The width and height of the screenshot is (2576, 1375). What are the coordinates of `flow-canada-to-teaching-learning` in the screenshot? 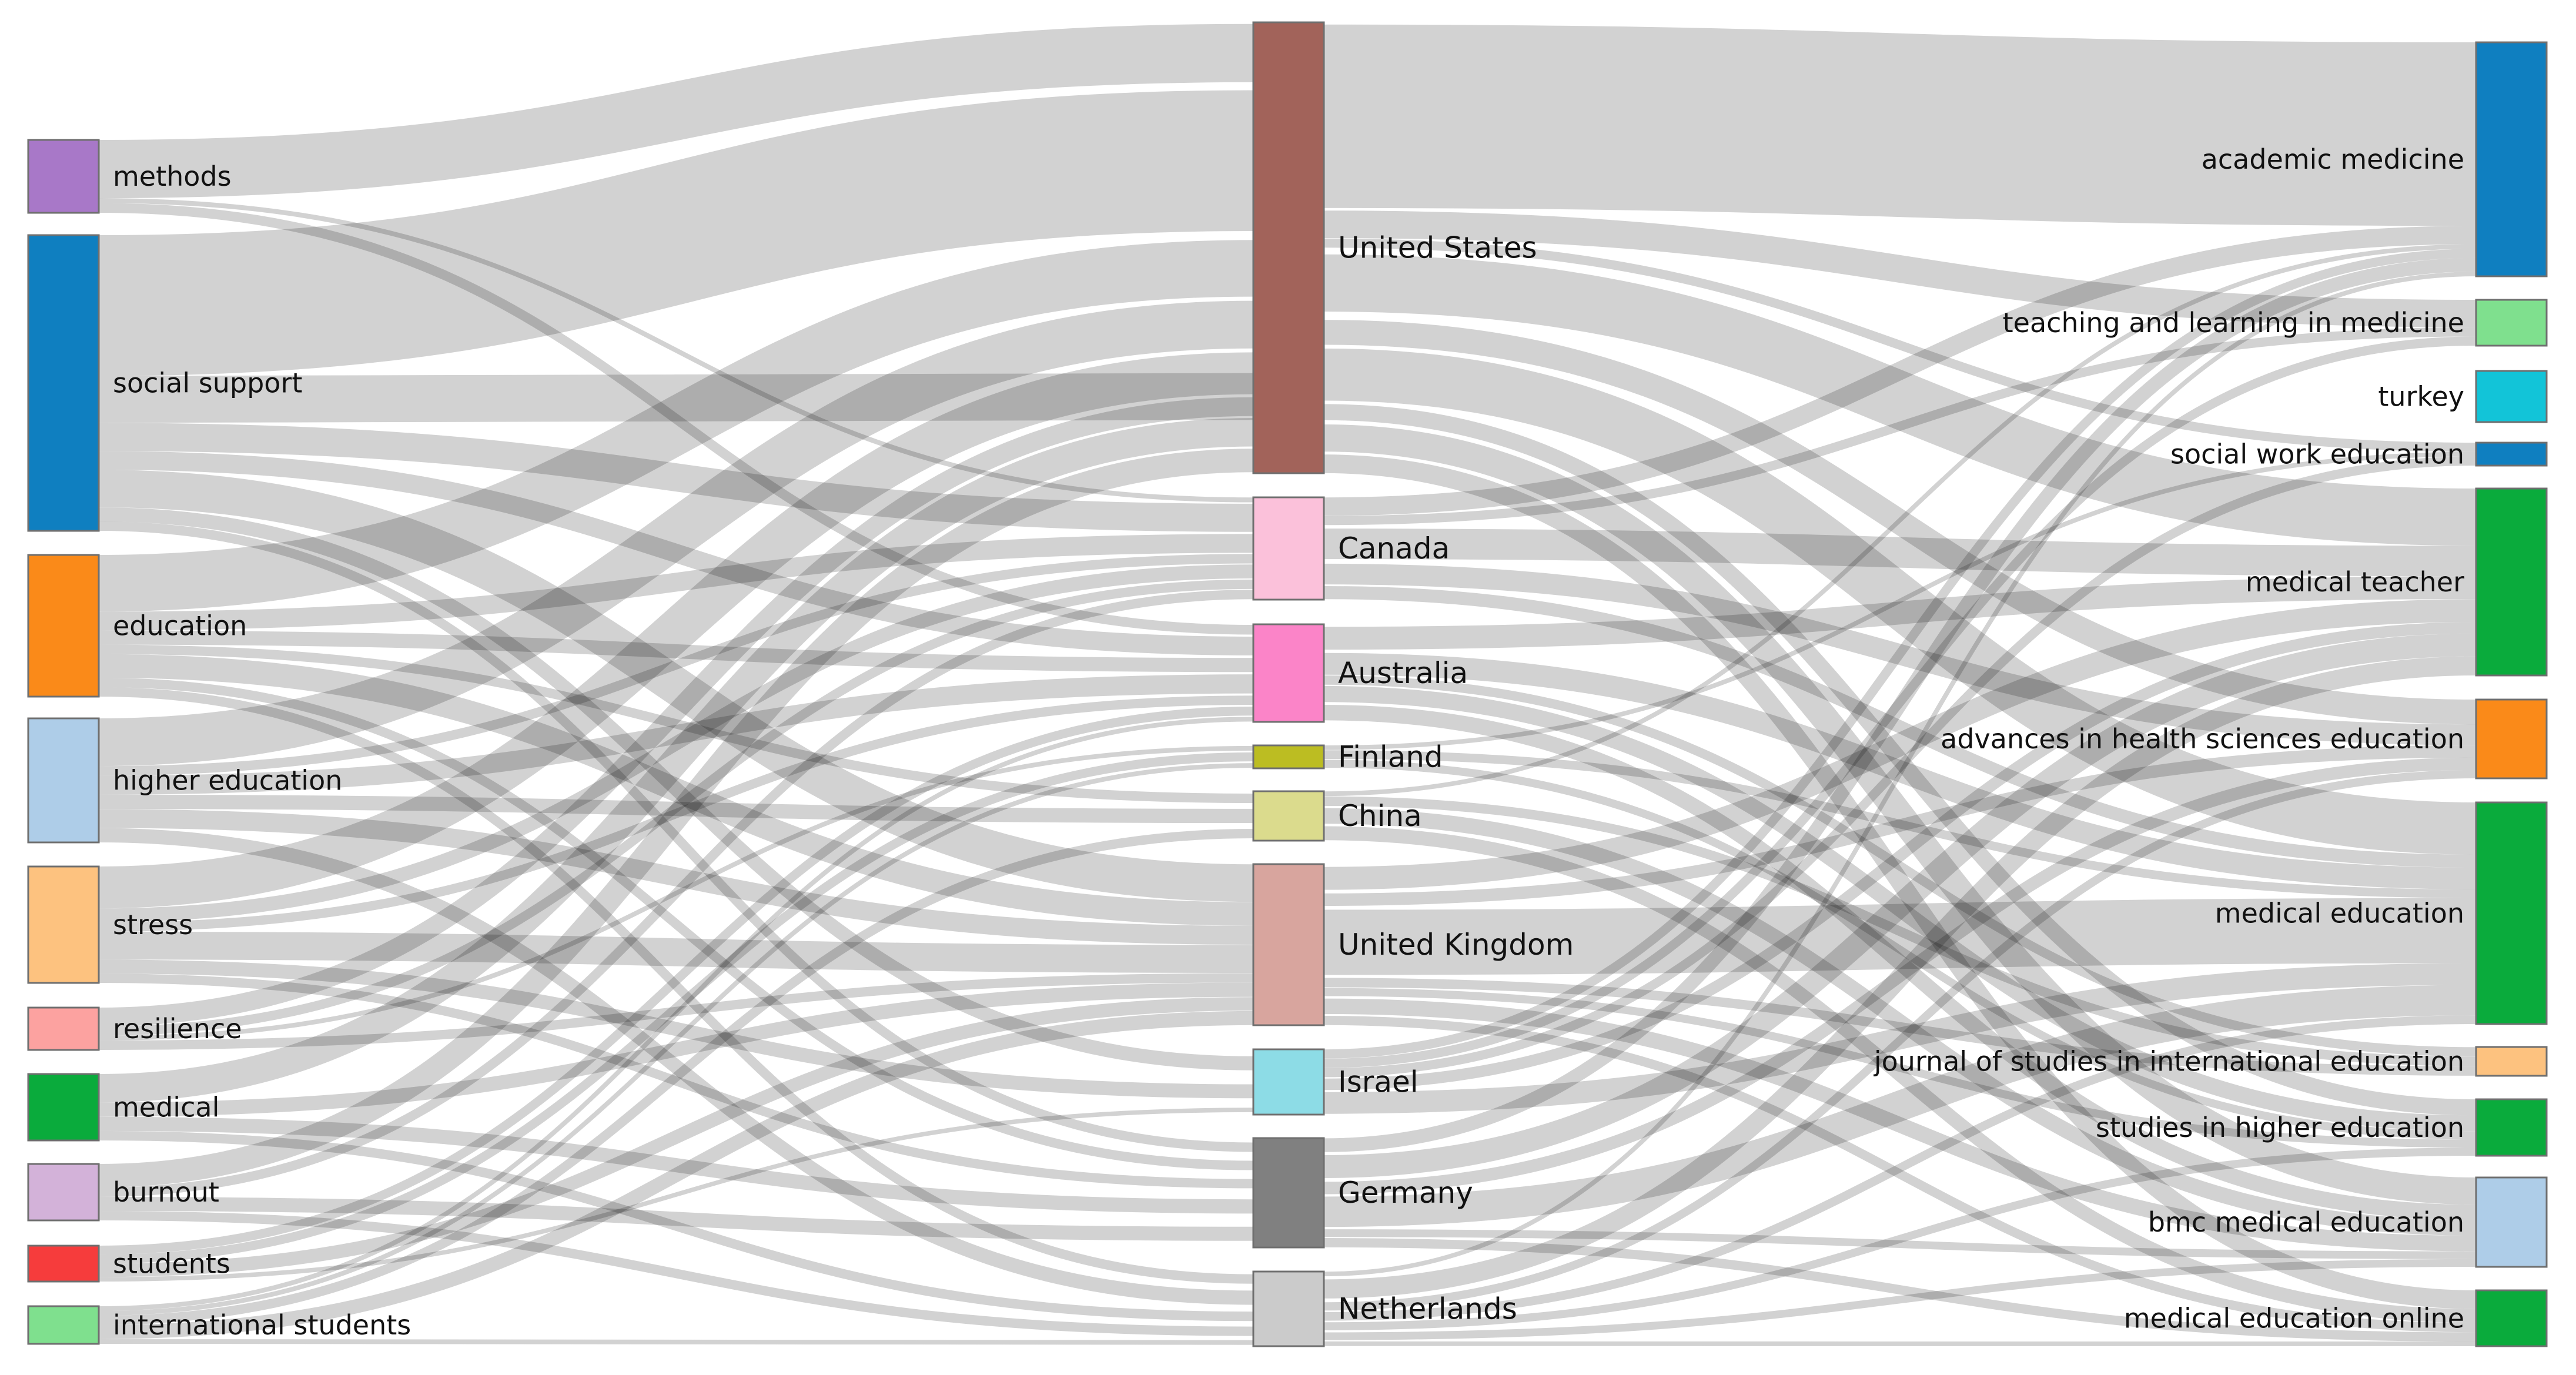 It's located at (1900, 426).